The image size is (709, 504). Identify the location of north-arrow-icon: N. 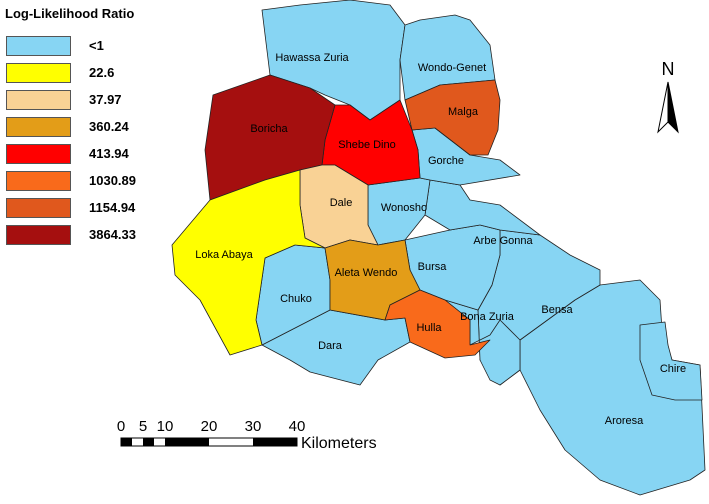
(668, 96).